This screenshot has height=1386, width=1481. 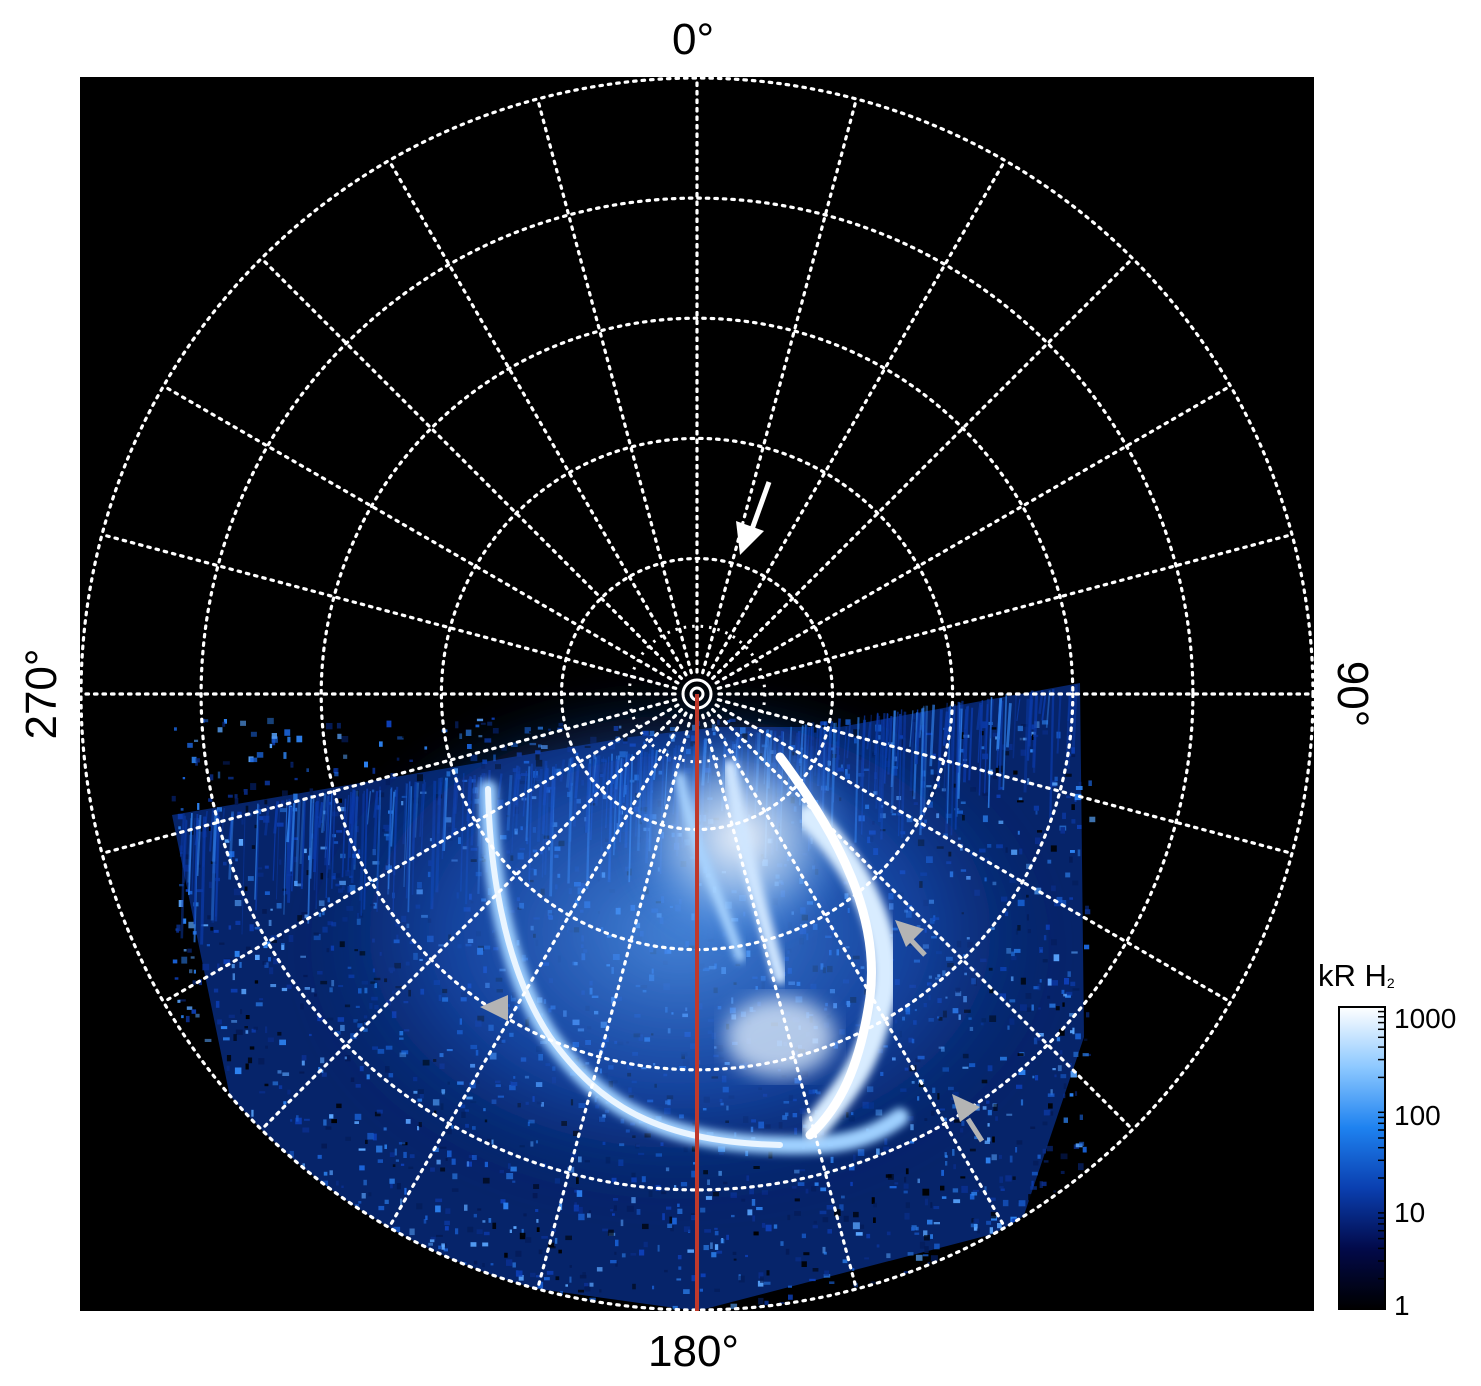 What do you see at coordinates (1417, 1115) in the screenshot?
I see `colorbar-tick-100: 100` at bounding box center [1417, 1115].